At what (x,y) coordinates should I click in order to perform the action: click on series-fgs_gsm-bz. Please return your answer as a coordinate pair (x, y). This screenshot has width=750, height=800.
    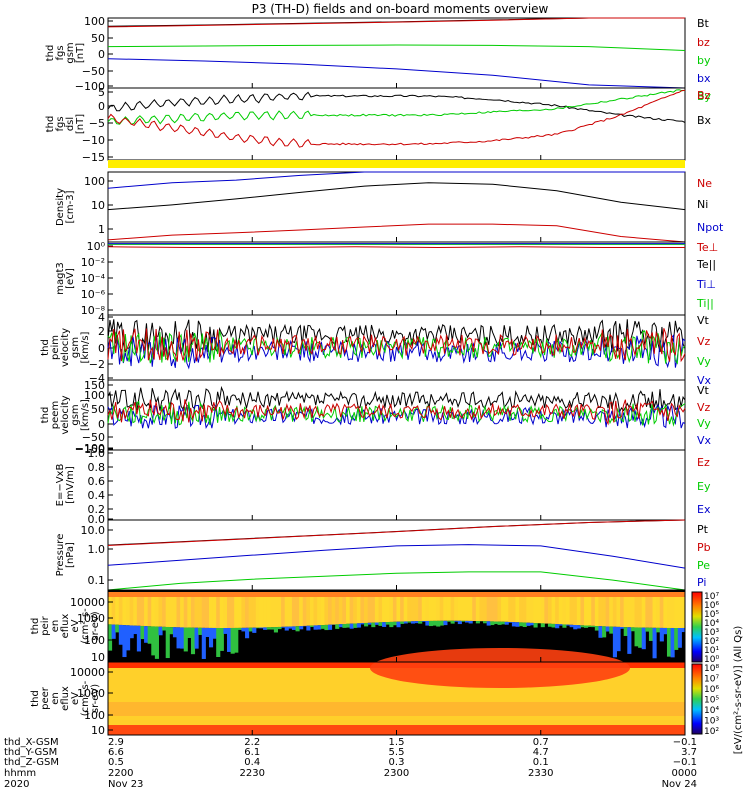
    Looking at the image, I should click on (396, 22).